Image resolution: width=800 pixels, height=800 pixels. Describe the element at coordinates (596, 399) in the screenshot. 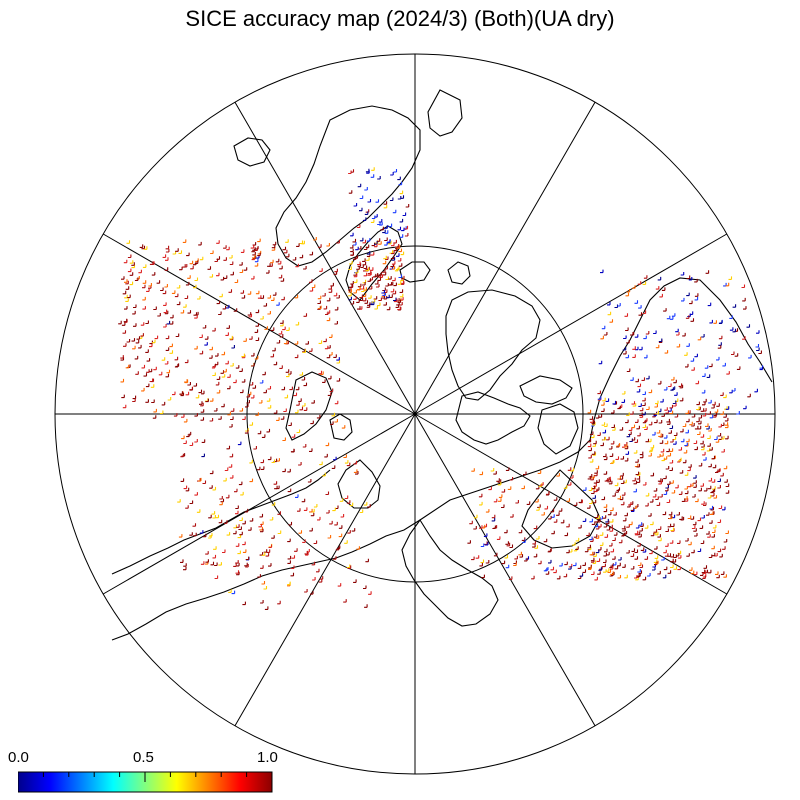

I see `north-america-coast` at that location.